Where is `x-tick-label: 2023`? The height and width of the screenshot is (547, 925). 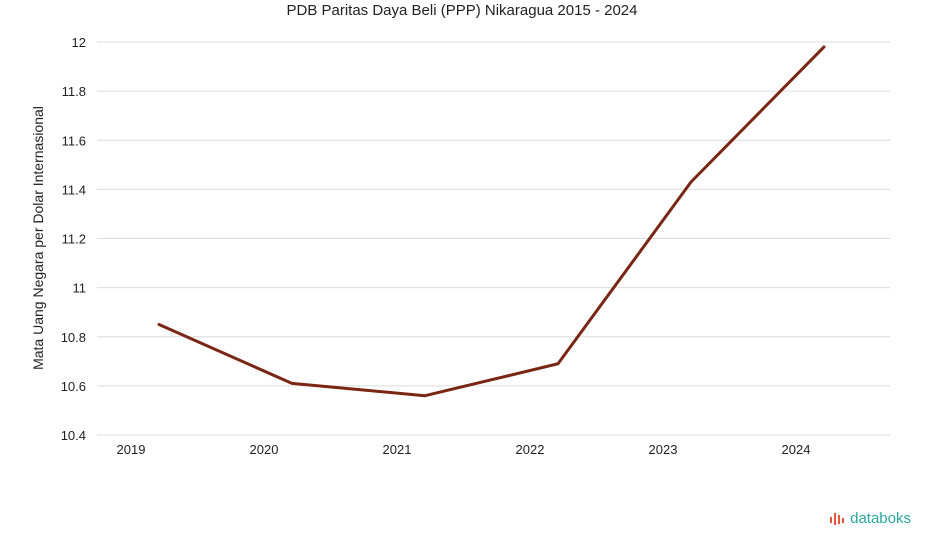
x-tick-label: 2023 is located at coordinates (663, 449).